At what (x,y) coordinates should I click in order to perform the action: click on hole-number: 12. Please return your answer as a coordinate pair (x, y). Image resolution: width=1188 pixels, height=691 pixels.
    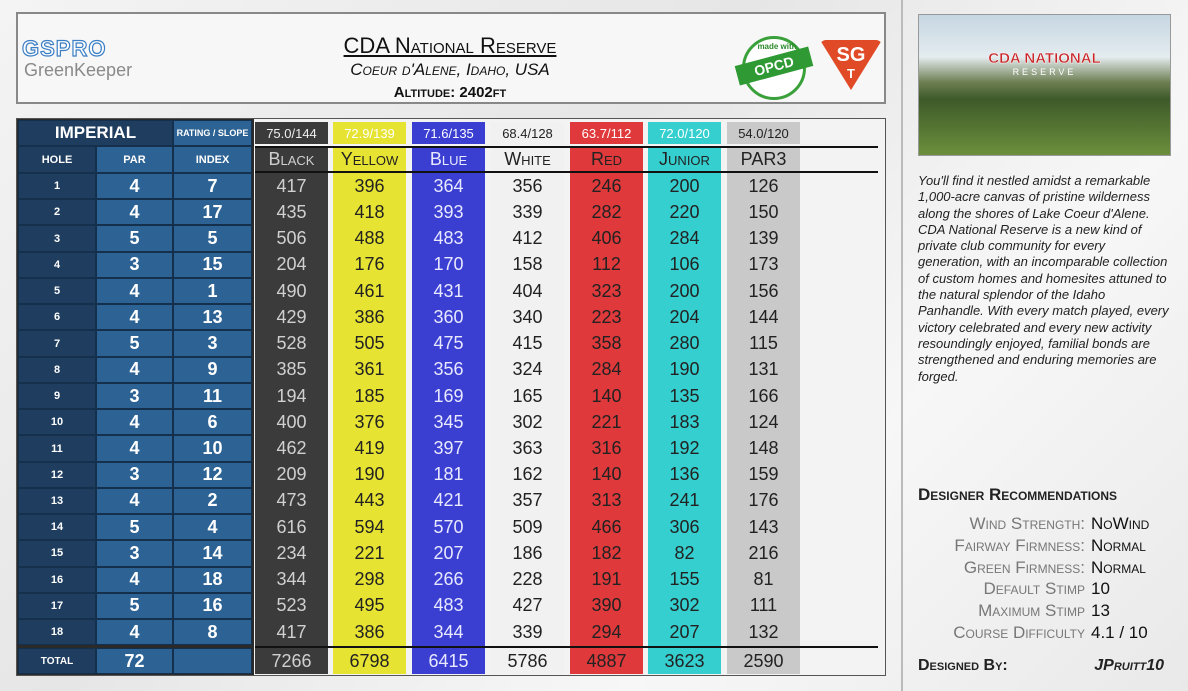
    Looking at the image, I should click on (57, 474).